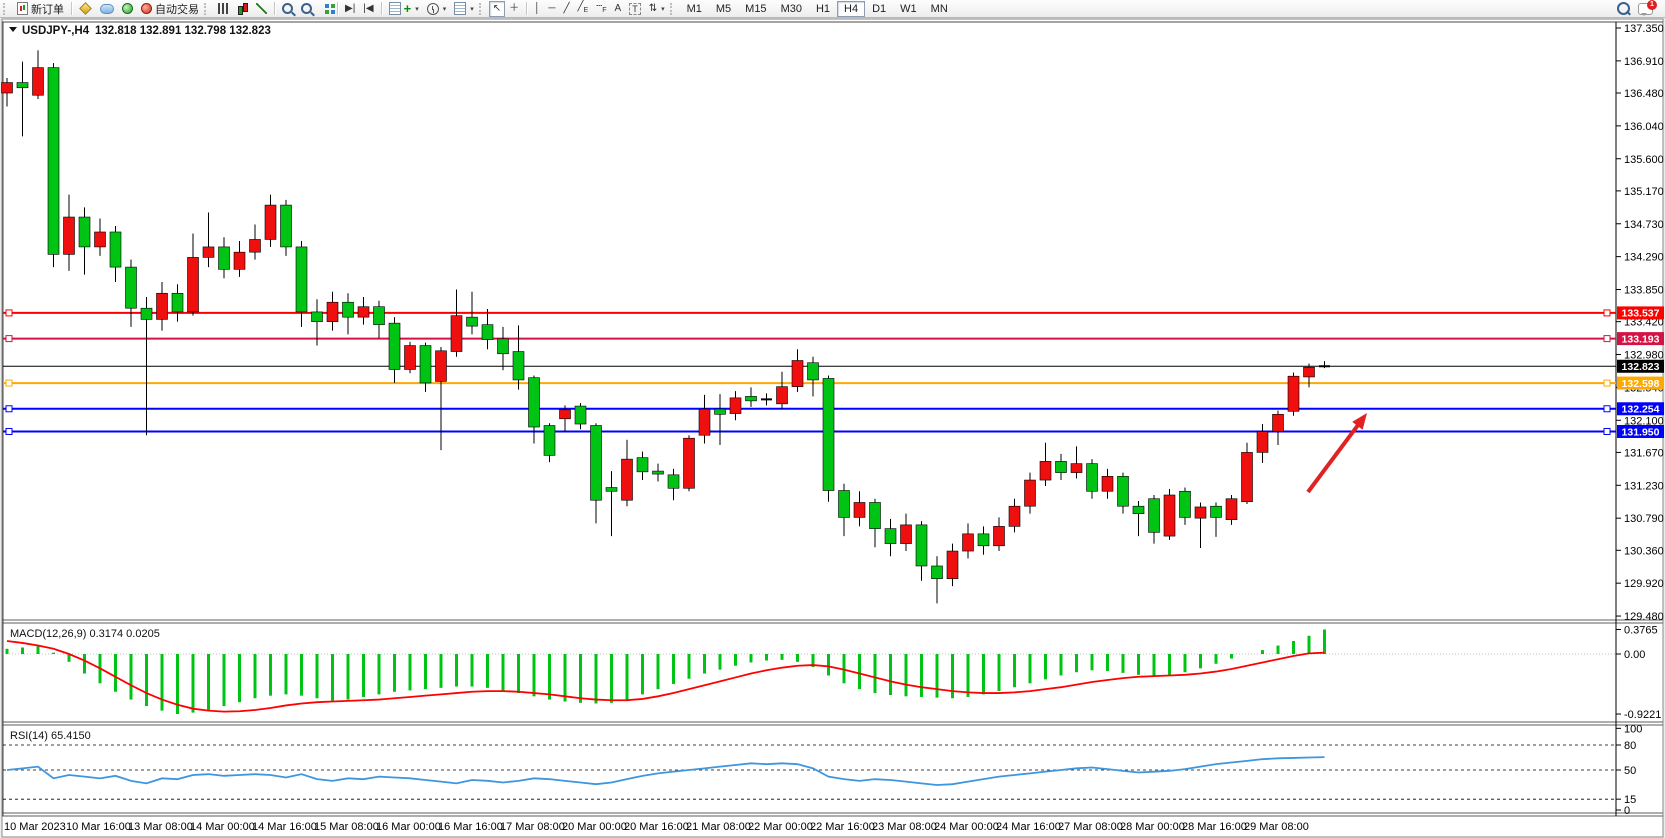 The height and width of the screenshot is (838, 1665). I want to click on text-label-tool-button: T, so click(635, 9).